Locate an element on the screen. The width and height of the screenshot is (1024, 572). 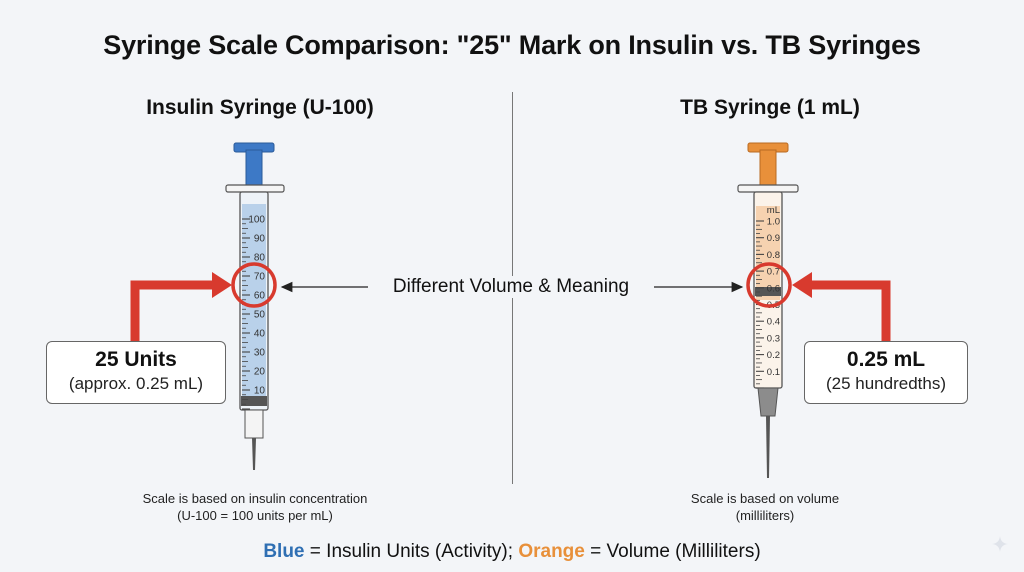
insulin-note-line1: Scale is based on insulin concentration is located at coordinates (255, 498).